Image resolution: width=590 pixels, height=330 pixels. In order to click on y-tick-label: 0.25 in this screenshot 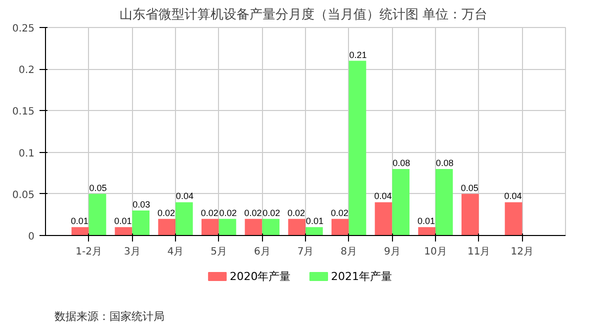, I will do `click(23, 29)`.